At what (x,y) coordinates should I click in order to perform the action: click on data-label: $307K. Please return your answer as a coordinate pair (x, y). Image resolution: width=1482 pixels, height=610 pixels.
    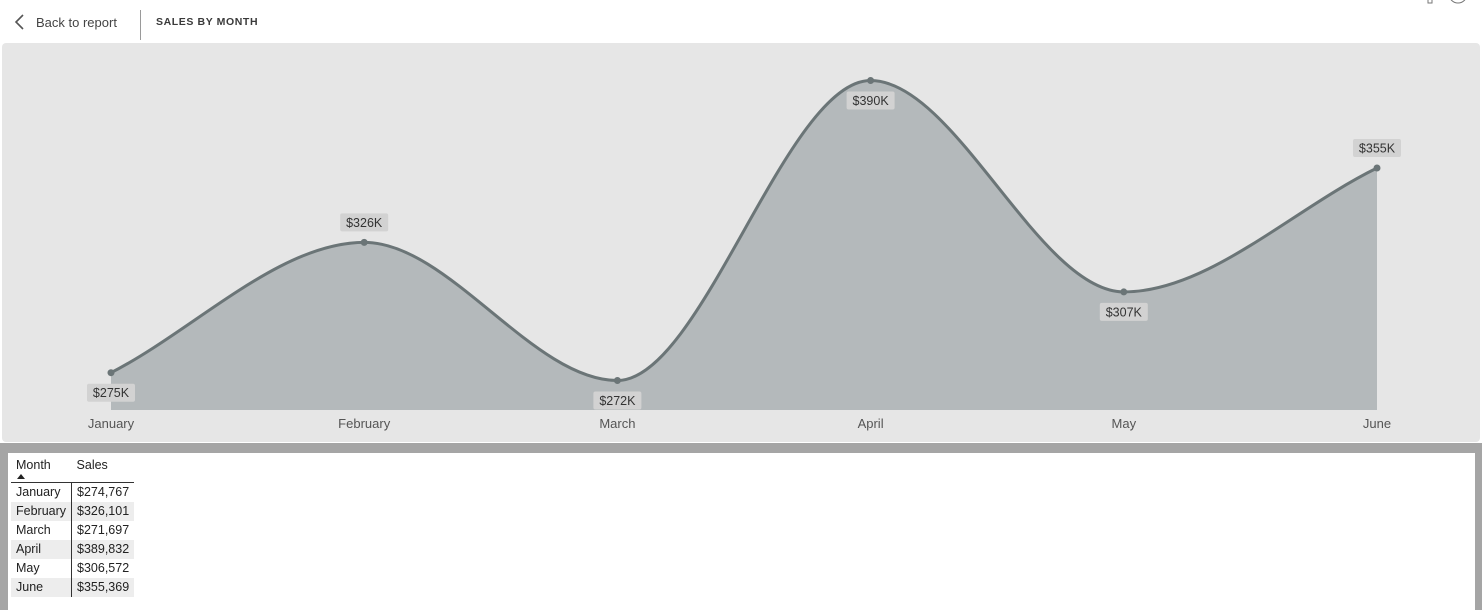
    Looking at the image, I should click on (1123, 311).